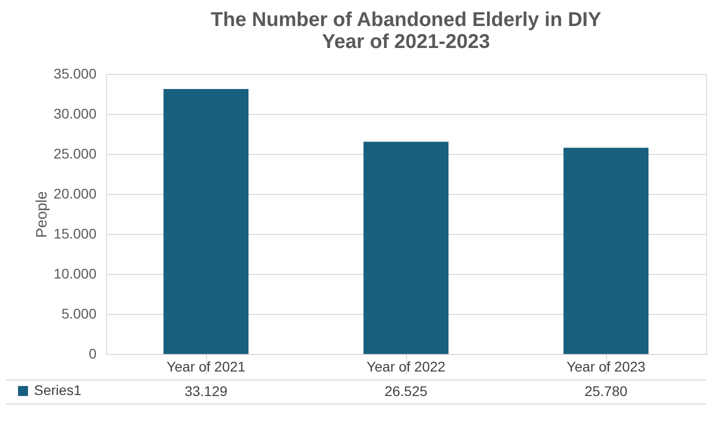  I want to click on y-tick-label: 15.000, so click(75, 234).